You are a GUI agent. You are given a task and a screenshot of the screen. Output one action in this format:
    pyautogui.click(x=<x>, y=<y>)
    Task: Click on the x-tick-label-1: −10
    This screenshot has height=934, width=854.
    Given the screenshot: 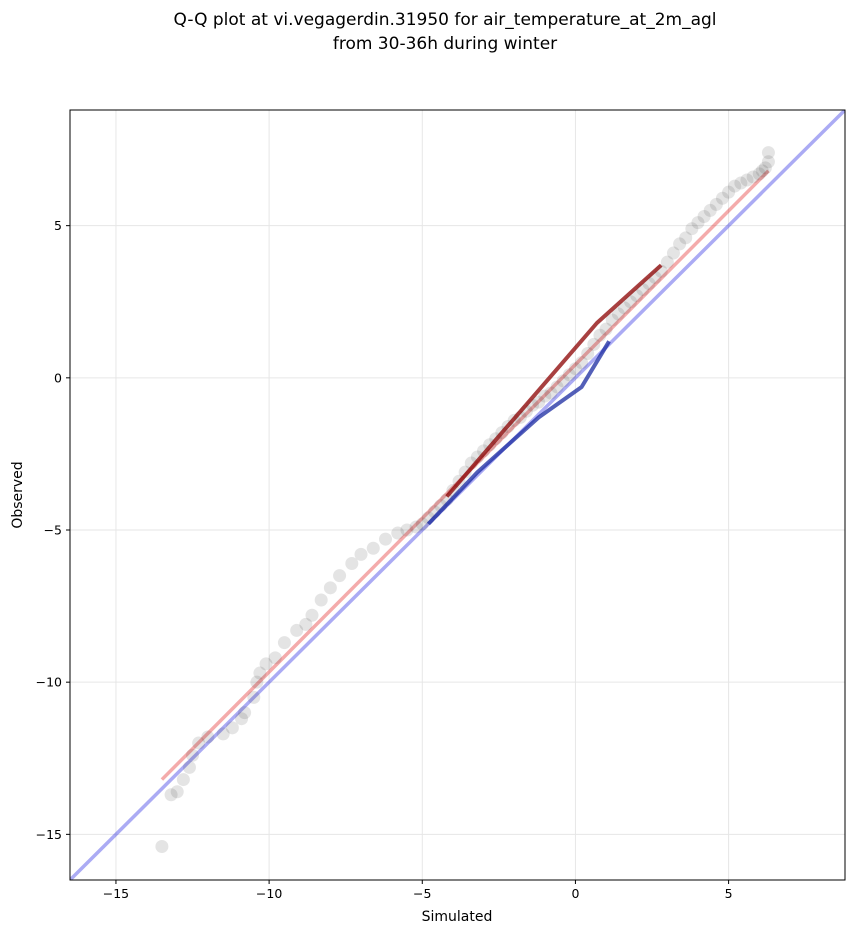 What is the action you would take?
    pyautogui.click(x=269, y=893)
    